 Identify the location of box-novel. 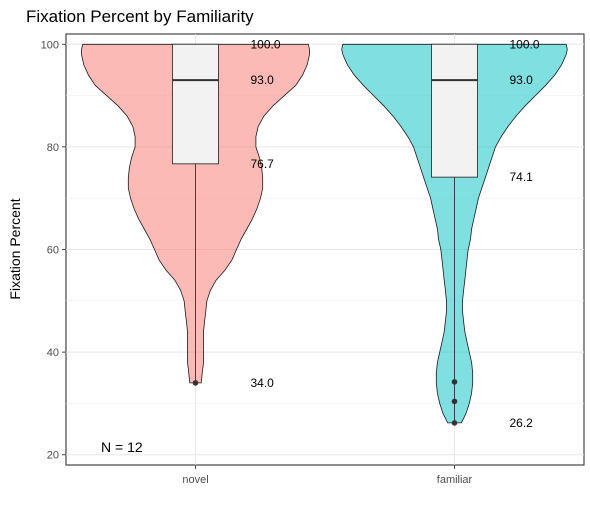
(195, 104).